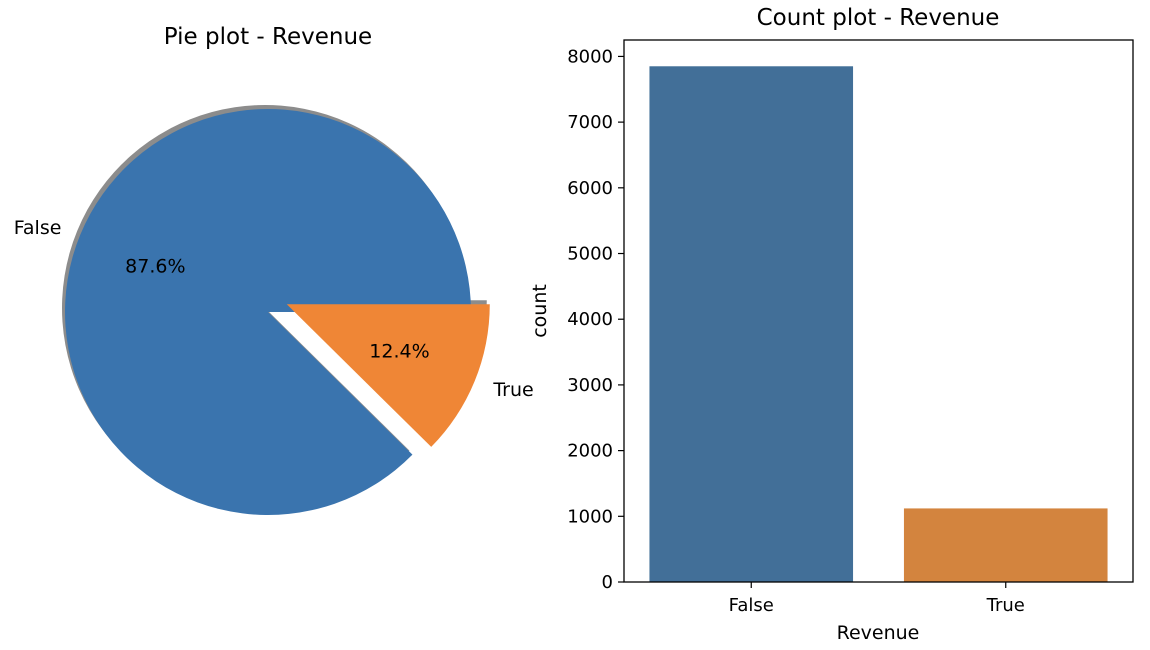  Describe the element at coordinates (590, 254) in the screenshot. I see `y-tick-label: 5000` at that location.